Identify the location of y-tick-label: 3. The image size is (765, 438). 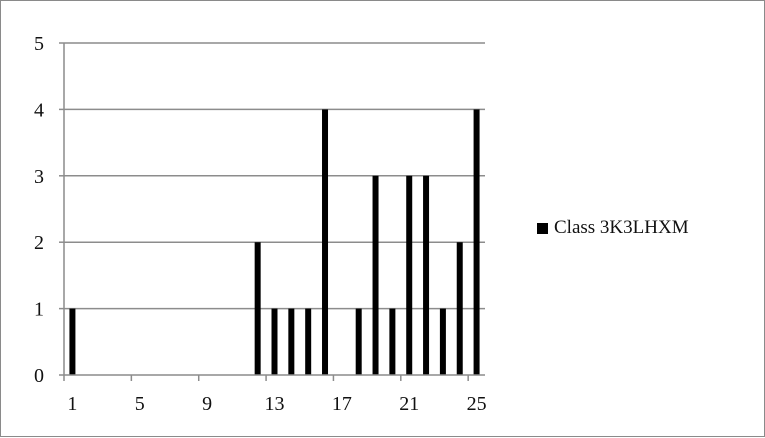
(39, 177).